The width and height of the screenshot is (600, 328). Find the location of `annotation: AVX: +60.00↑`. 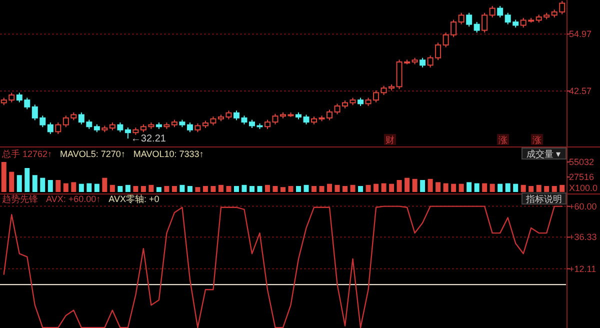

annotation: AVX: +60.00↑ is located at coordinates (73, 199).